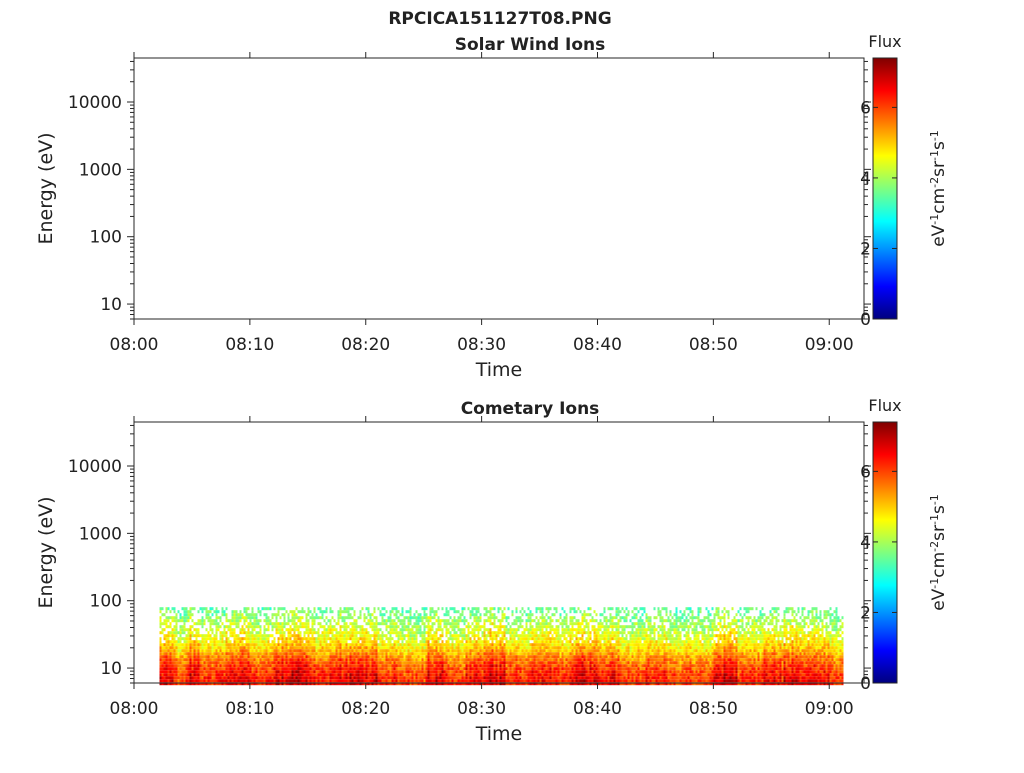 The width and height of the screenshot is (1024, 773). I want to click on y-tick-label: 10000, so click(95, 103).